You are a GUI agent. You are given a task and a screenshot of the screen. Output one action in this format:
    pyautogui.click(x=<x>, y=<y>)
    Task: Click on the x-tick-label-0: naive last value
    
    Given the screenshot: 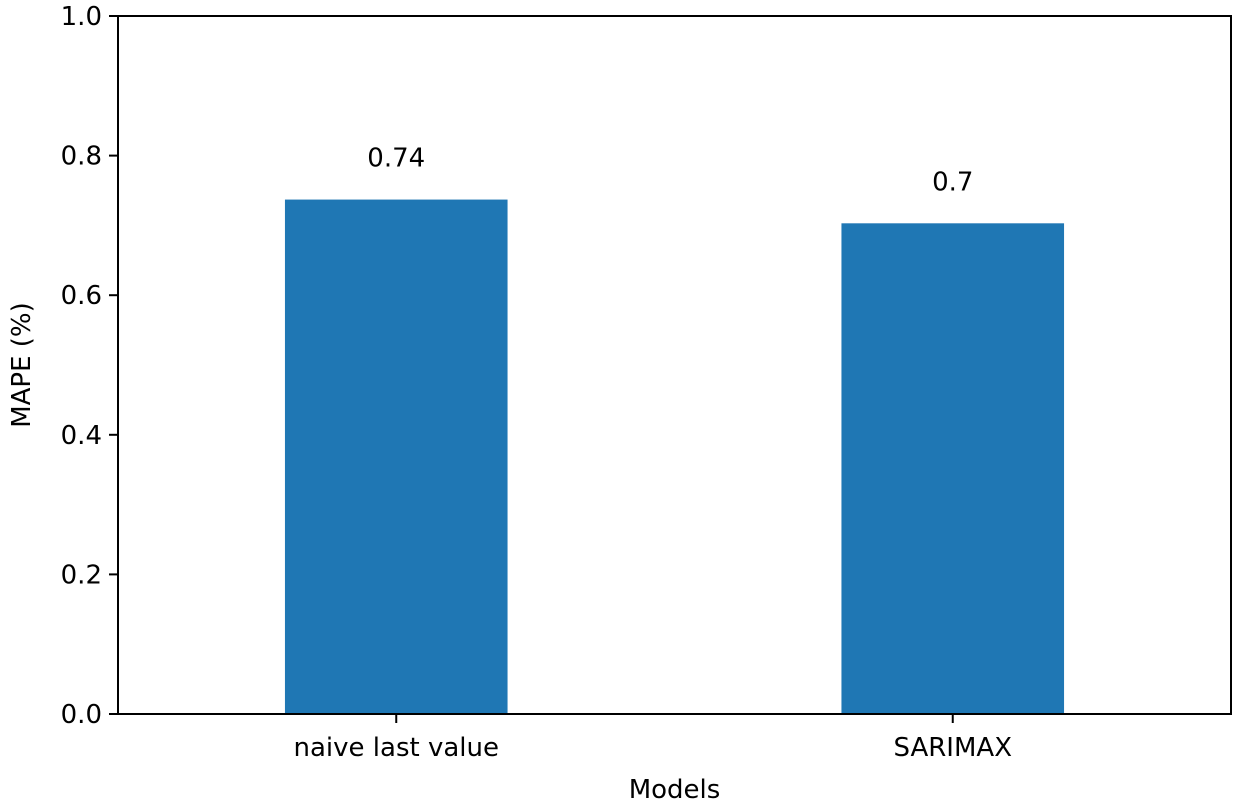 What is the action you would take?
    pyautogui.click(x=396, y=748)
    